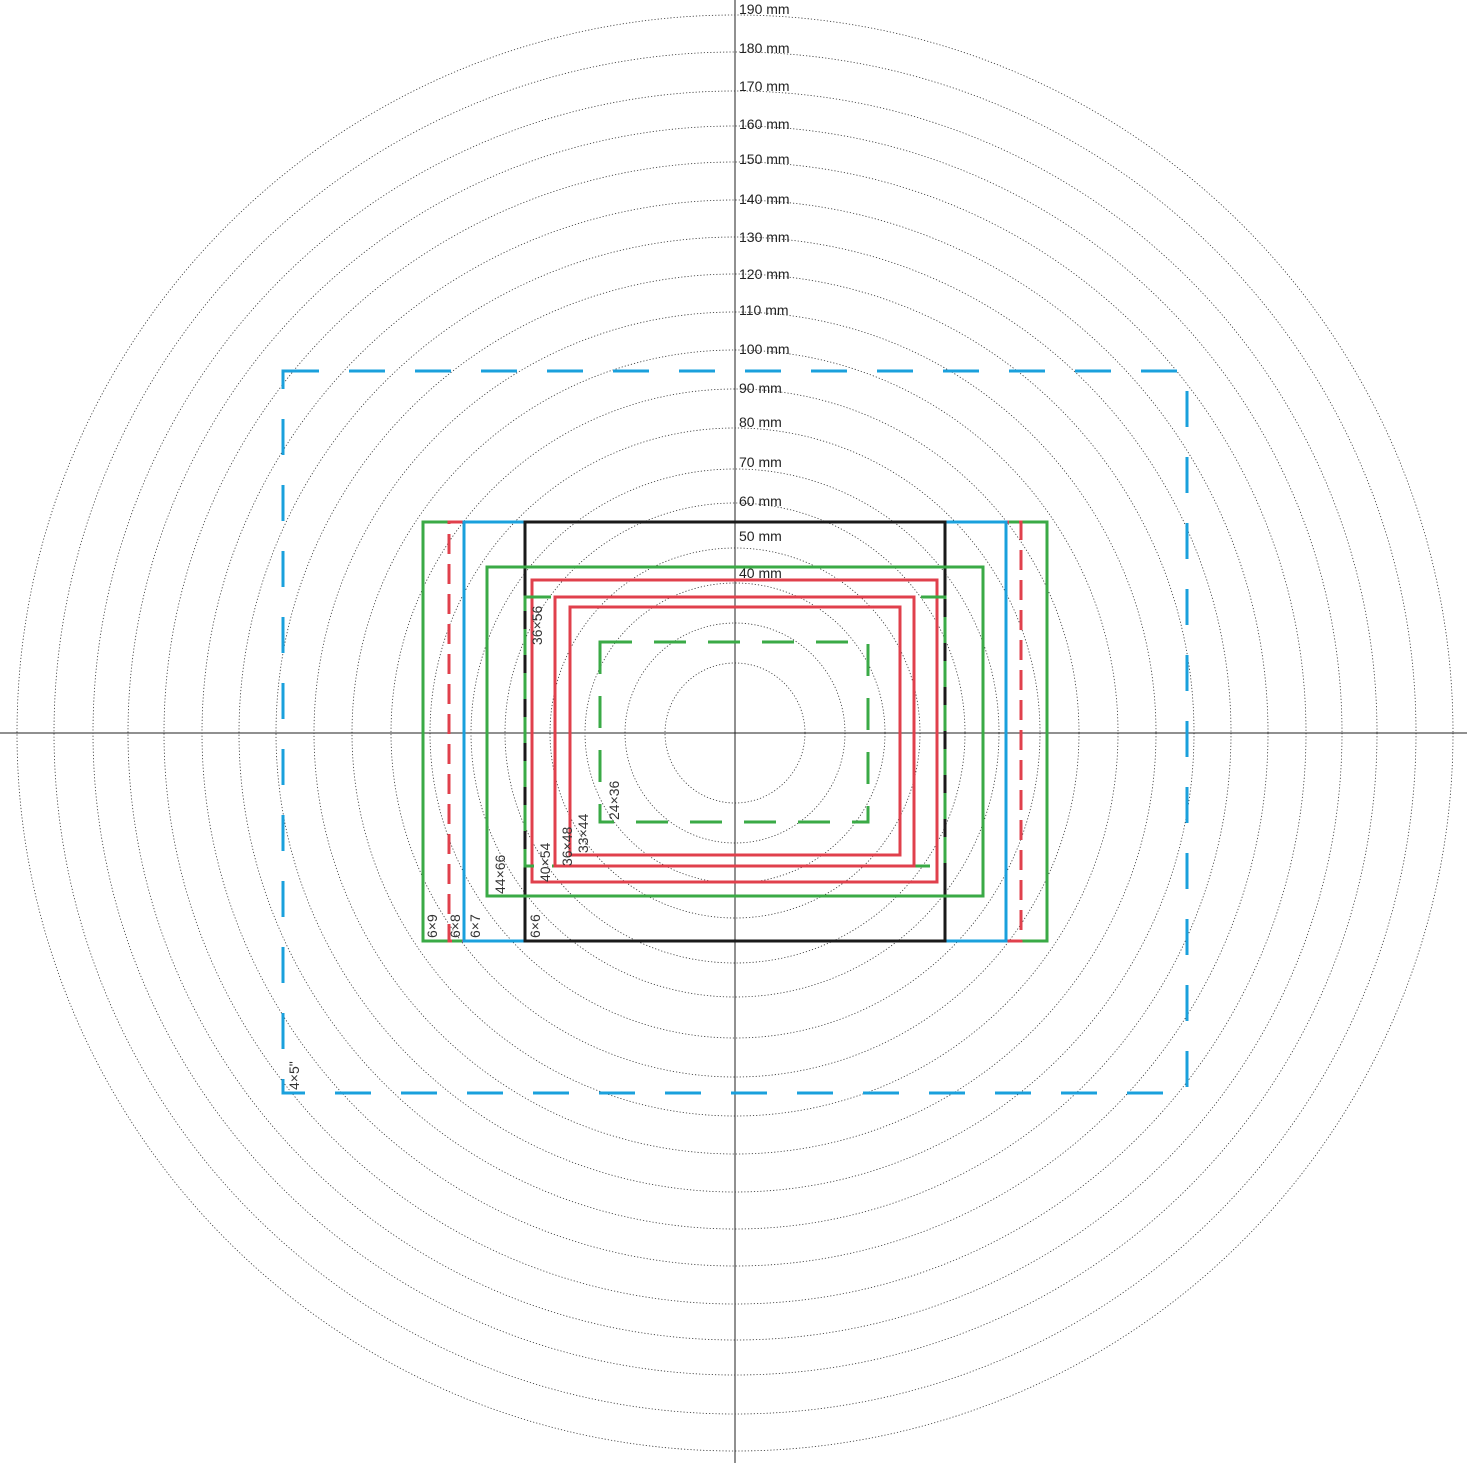 This screenshot has width=1467, height=1463. I want to click on circle-label: 140 mm, so click(764, 199).